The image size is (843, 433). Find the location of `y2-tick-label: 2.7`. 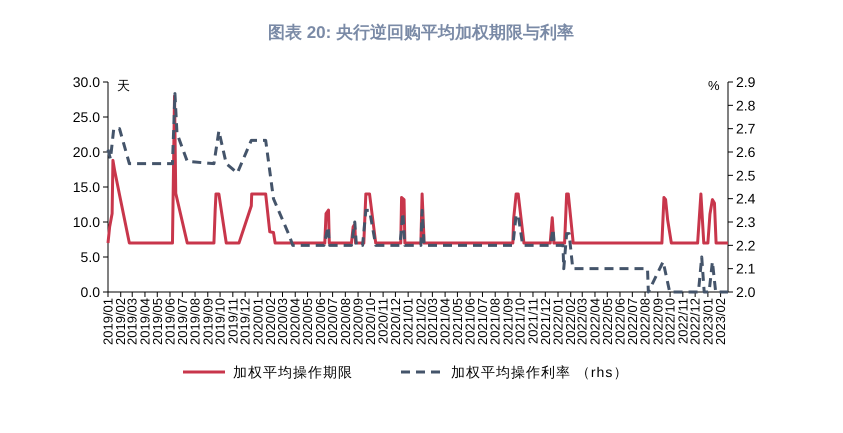

y2-tick-label: 2.7 is located at coordinates (746, 128).